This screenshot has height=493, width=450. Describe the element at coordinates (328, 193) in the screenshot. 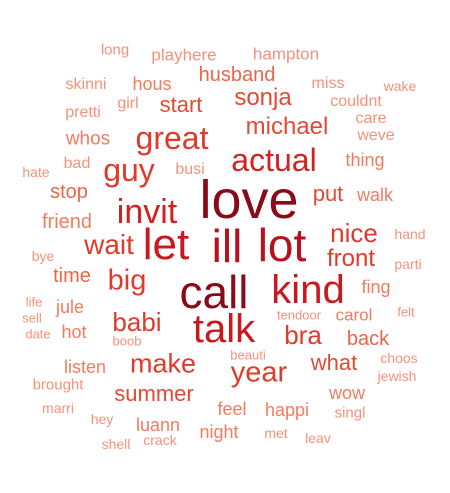

I see `word-put: put` at that location.